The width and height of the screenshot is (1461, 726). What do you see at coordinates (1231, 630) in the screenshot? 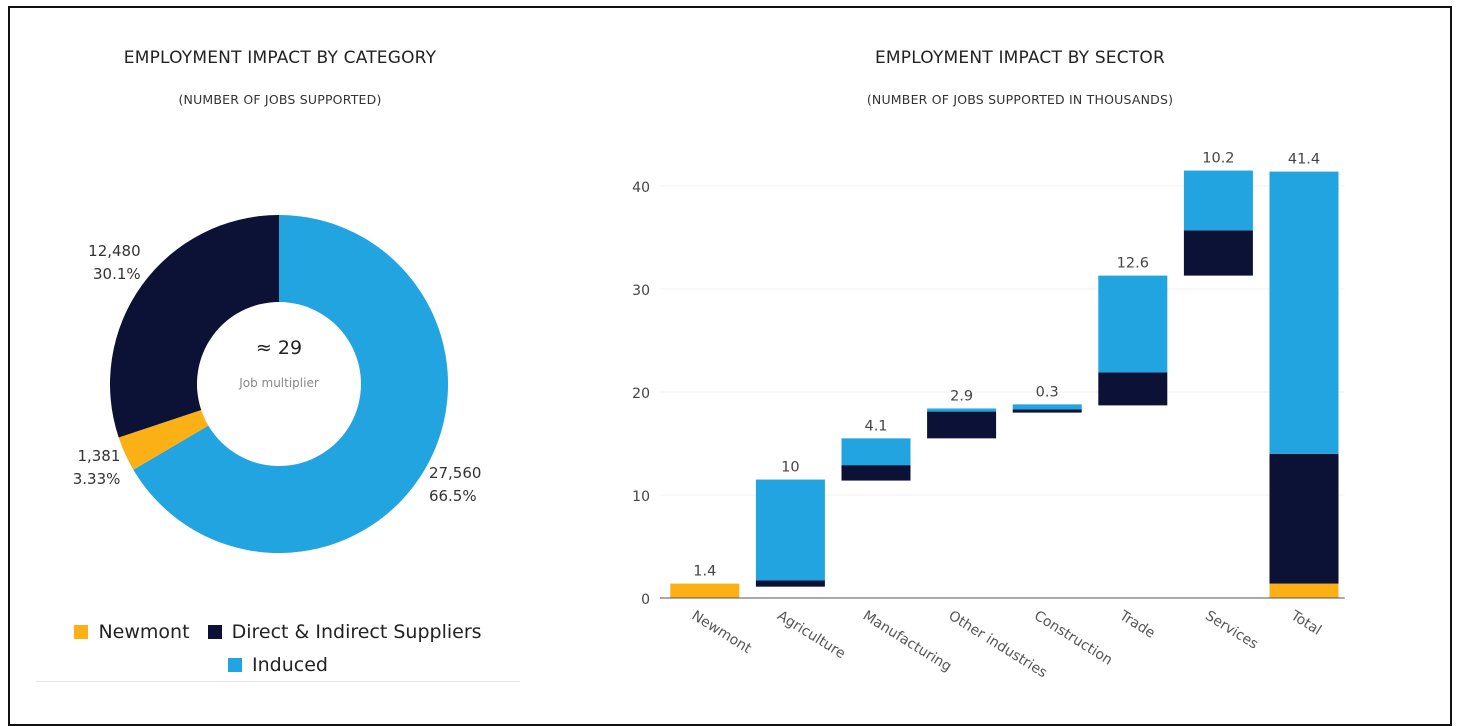
I see `x-tick-label: Services` at bounding box center [1231, 630].